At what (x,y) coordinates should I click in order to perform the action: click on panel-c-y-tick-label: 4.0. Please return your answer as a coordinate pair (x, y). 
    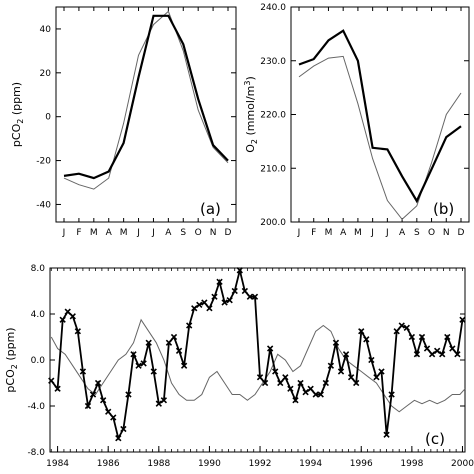
    Looking at the image, I should click on (38, 315).